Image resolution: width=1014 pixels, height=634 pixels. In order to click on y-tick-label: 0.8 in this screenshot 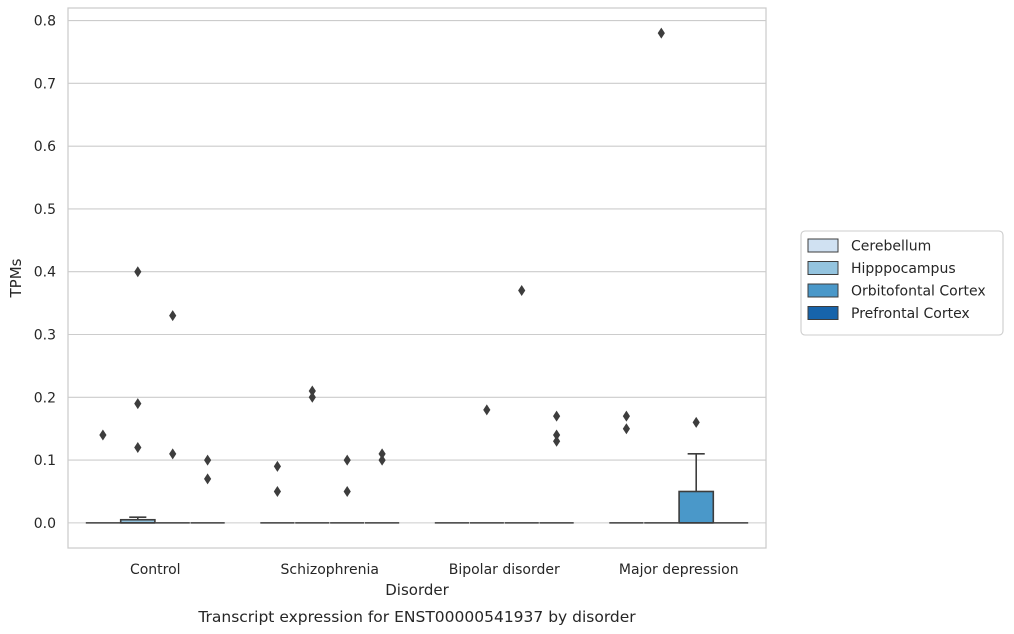, I will do `click(45, 22)`.